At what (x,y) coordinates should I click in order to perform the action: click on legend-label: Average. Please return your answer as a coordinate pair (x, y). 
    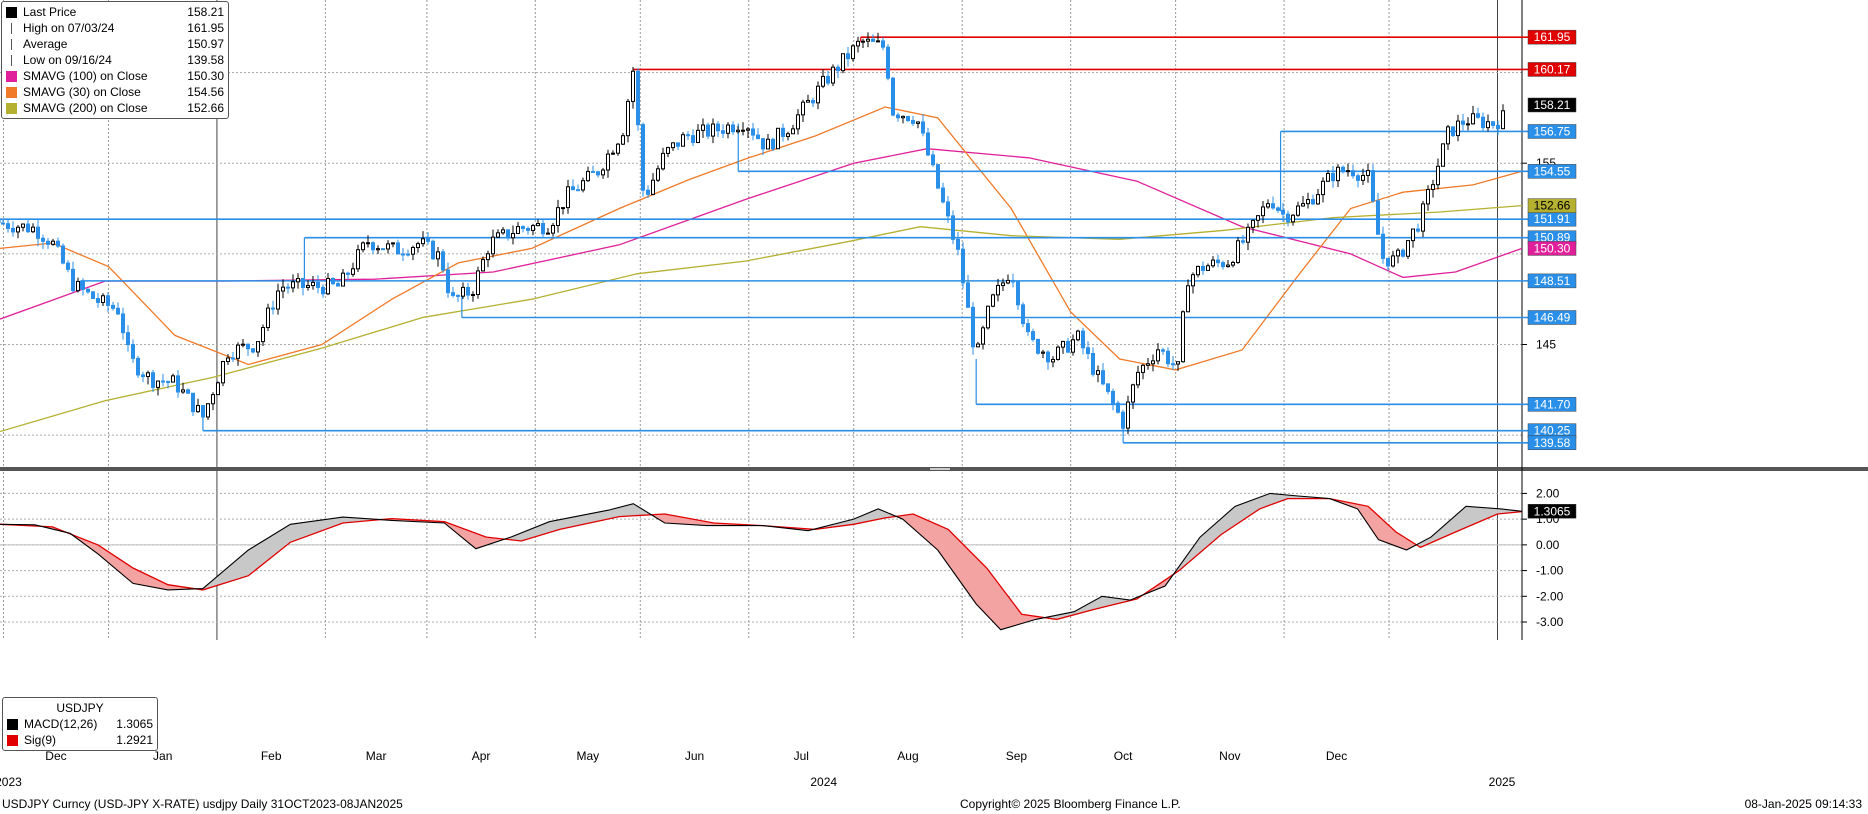
    Looking at the image, I should click on (45, 44).